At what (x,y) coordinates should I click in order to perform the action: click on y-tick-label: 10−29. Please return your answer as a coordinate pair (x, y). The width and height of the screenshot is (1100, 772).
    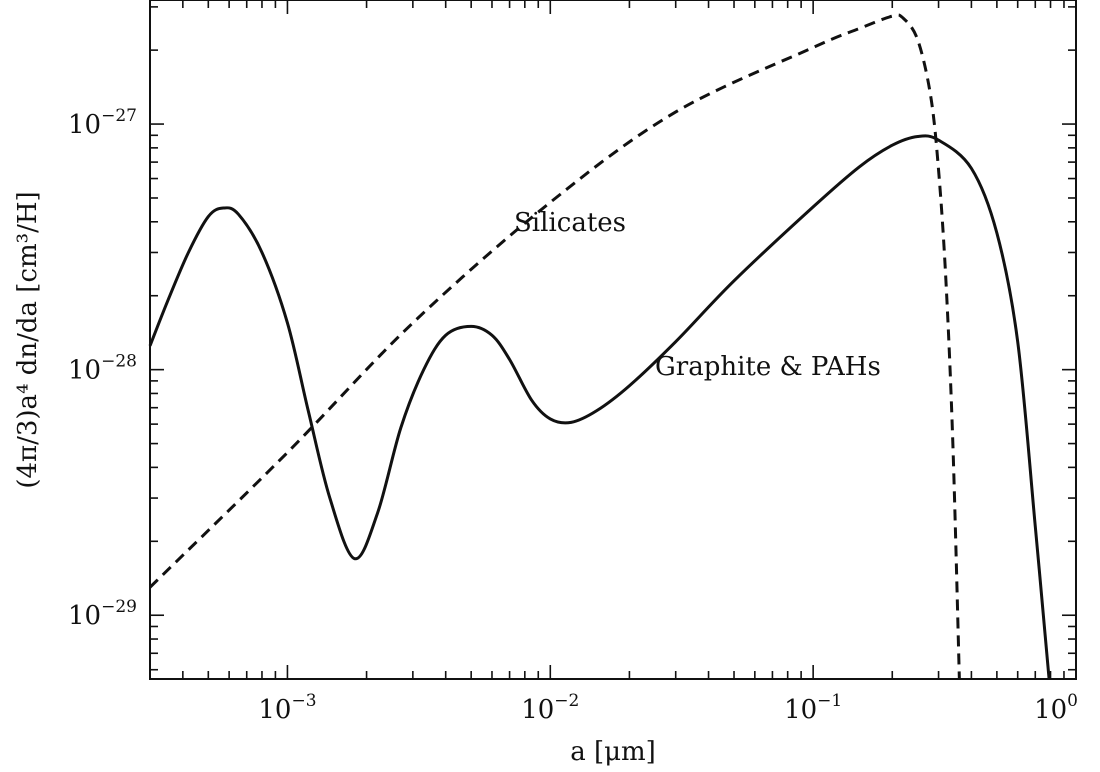
    Looking at the image, I should click on (102, 614).